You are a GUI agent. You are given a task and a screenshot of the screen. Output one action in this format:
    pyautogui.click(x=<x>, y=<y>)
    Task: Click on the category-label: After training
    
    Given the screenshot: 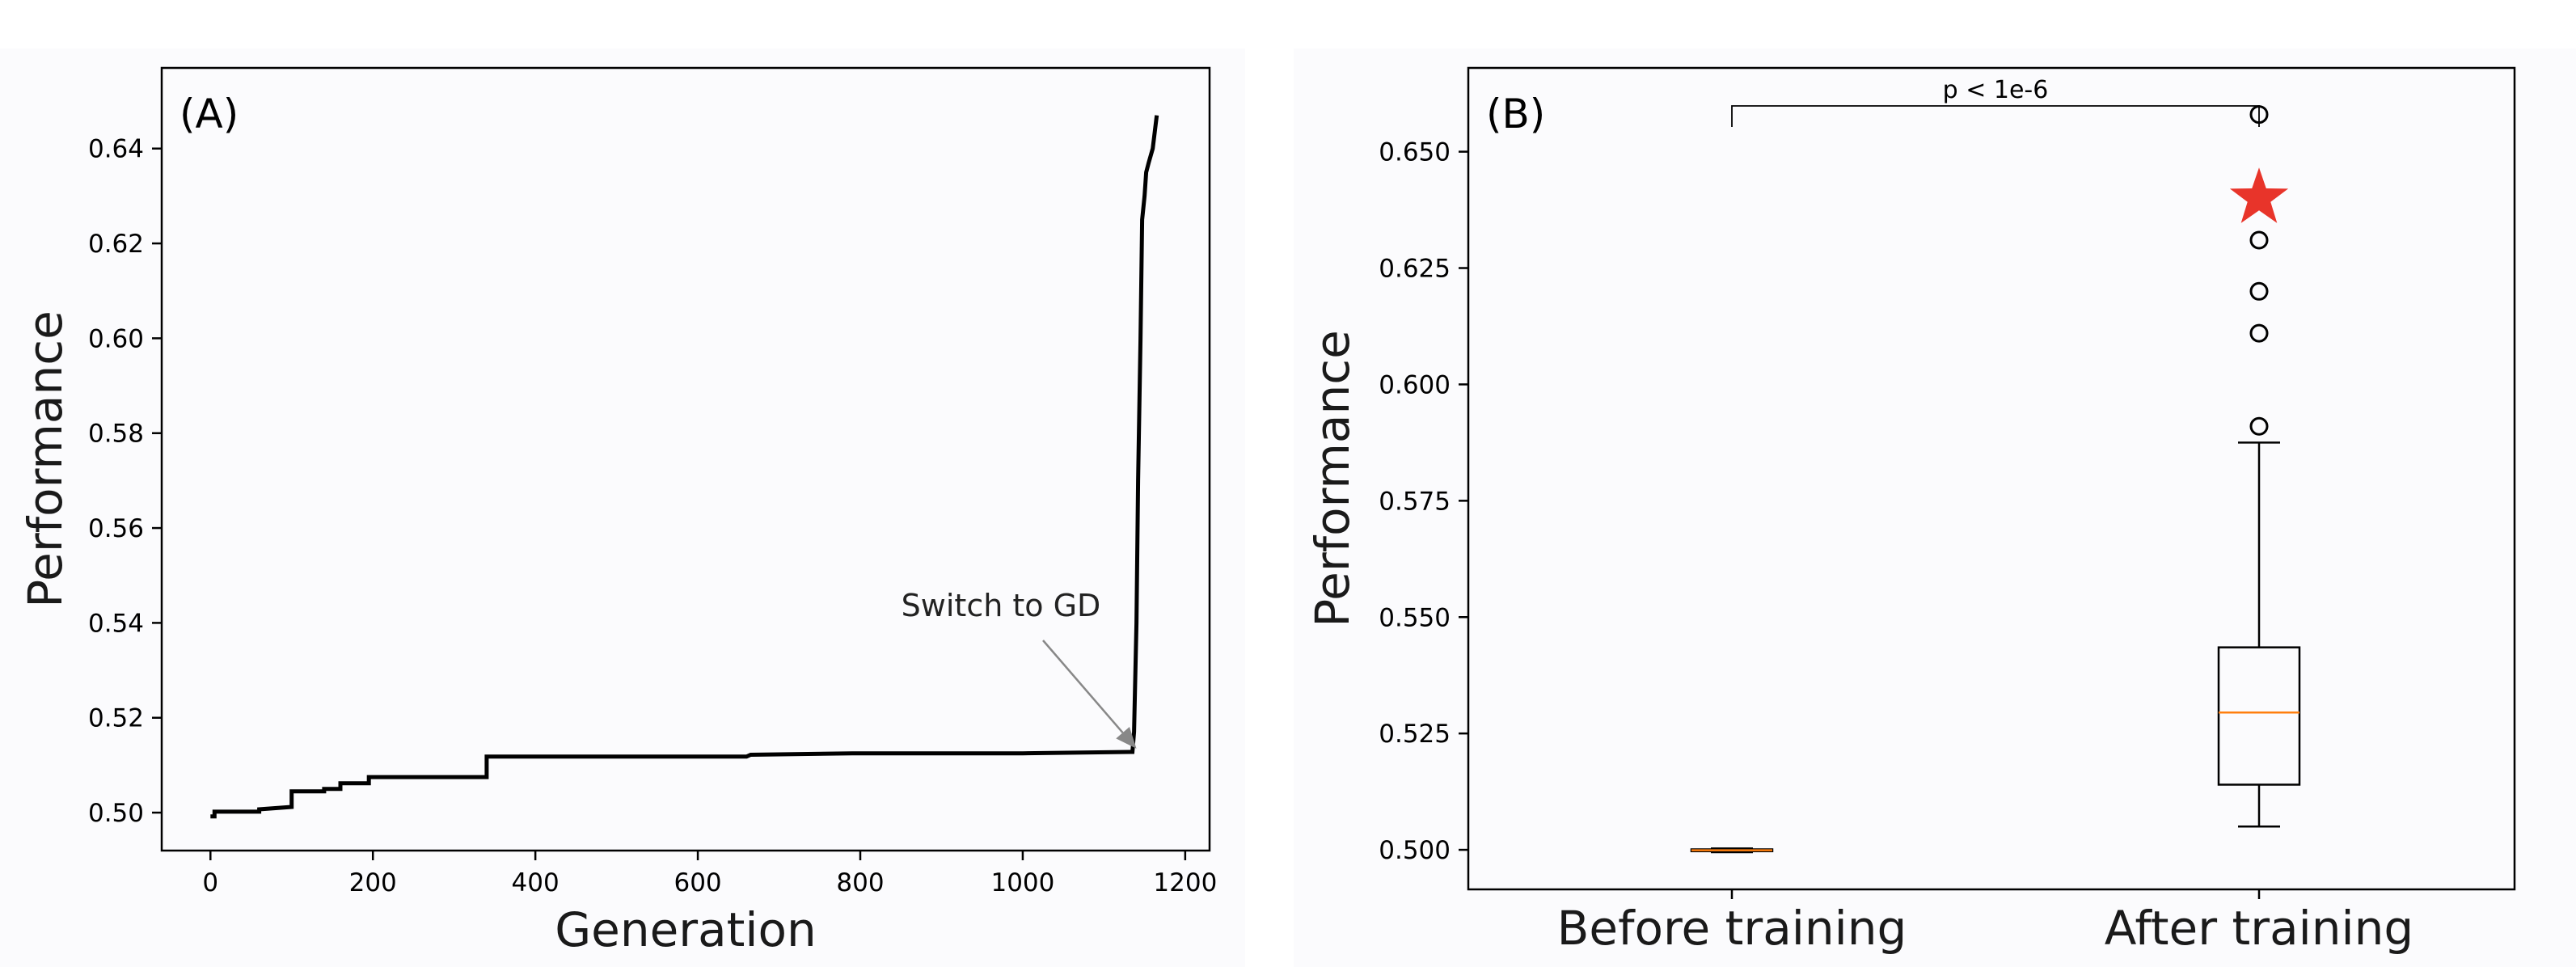 What is the action you would take?
    pyautogui.click(x=2259, y=928)
    